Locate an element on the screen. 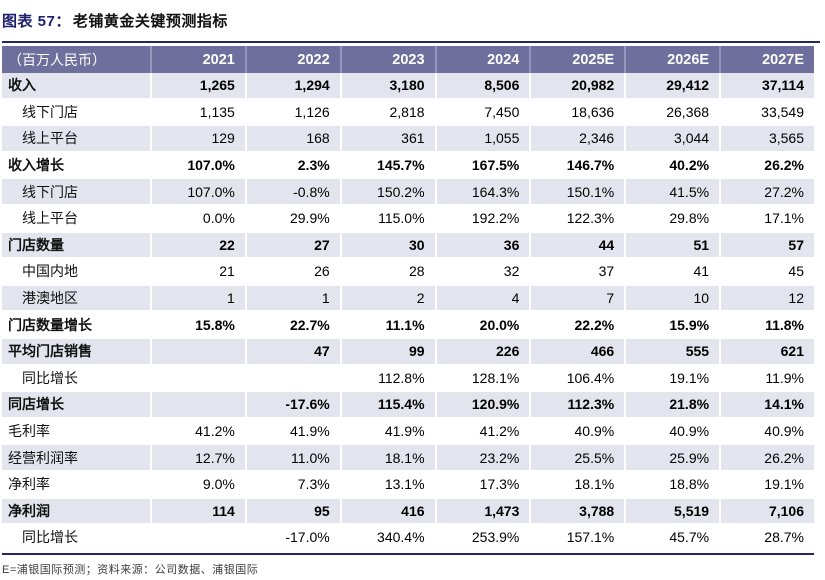 The width and height of the screenshot is (825, 580). cell: 27.2% is located at coordinates (766, 192).